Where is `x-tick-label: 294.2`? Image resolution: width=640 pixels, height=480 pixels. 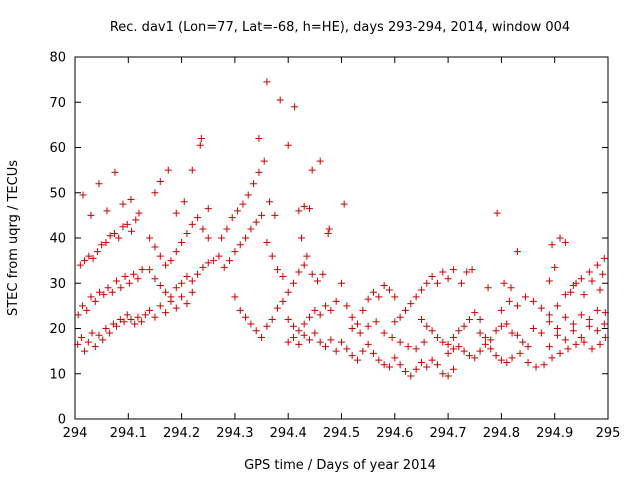 x-tick-label: 294.2 is located at coordinates (181, 433).